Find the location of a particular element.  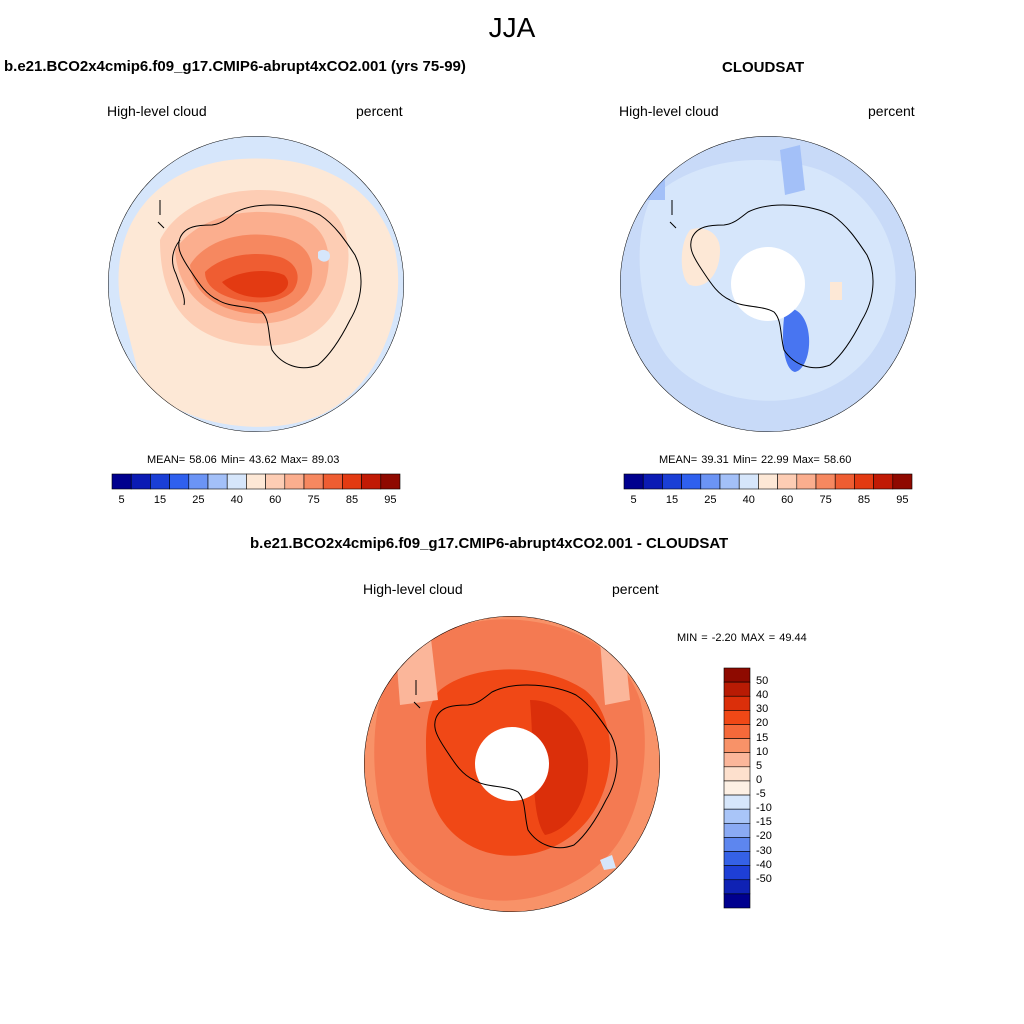

diff-colorbar-tick-label: -50 is located at coordinates (764, 878).